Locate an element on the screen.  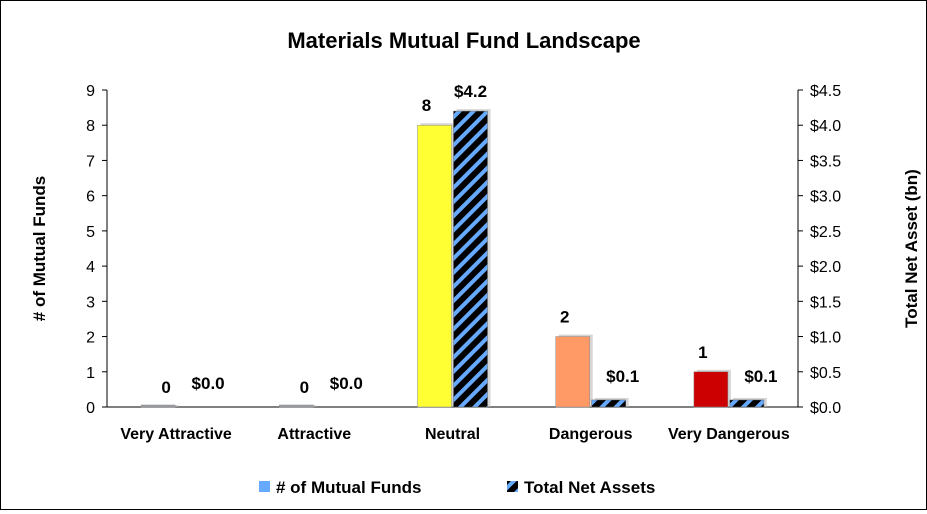
y-tick-label-right: $3.0 is located at coordinates (825, 197).